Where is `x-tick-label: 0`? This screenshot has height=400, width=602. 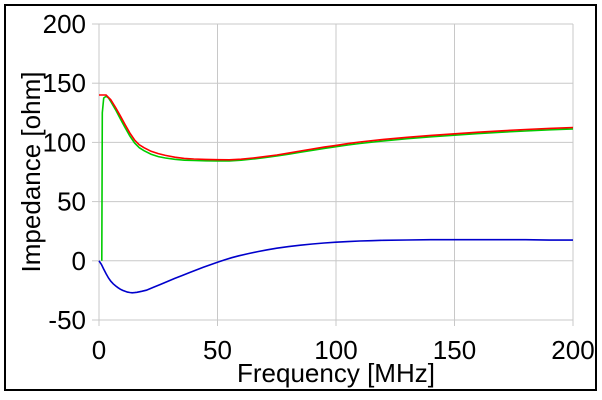 x-tick-label: 0 is located at coordinates (99, 350).